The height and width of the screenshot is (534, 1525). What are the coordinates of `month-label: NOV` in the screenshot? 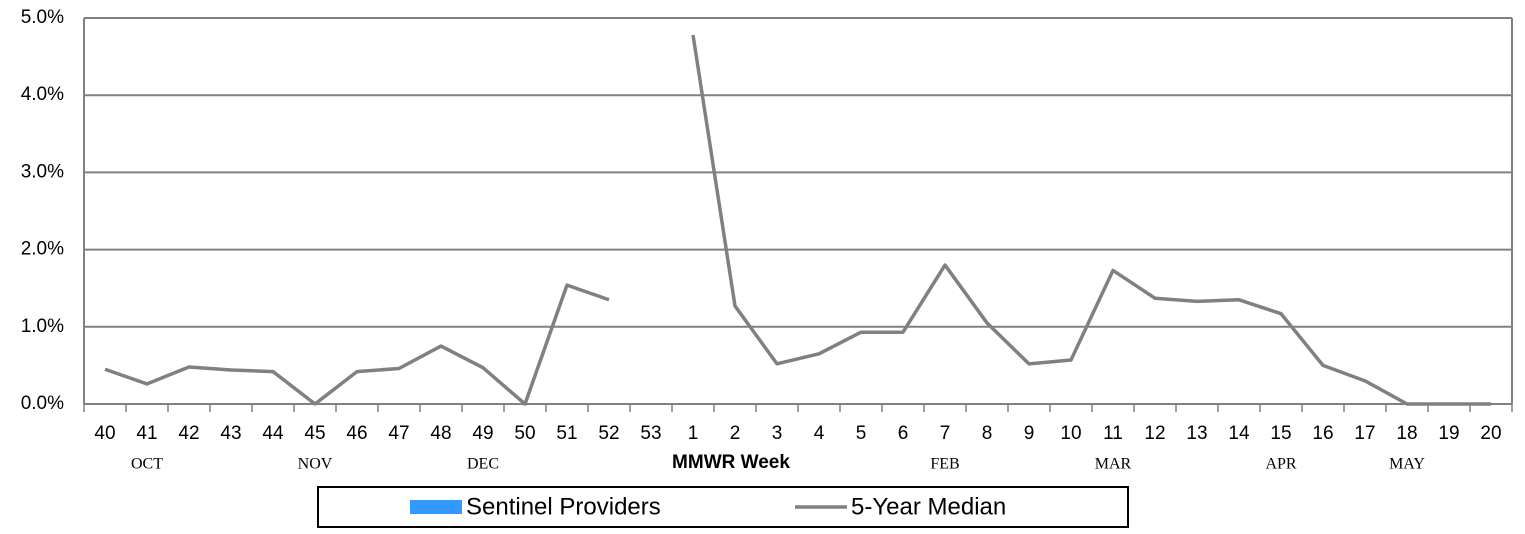 It's located at (315, 464).